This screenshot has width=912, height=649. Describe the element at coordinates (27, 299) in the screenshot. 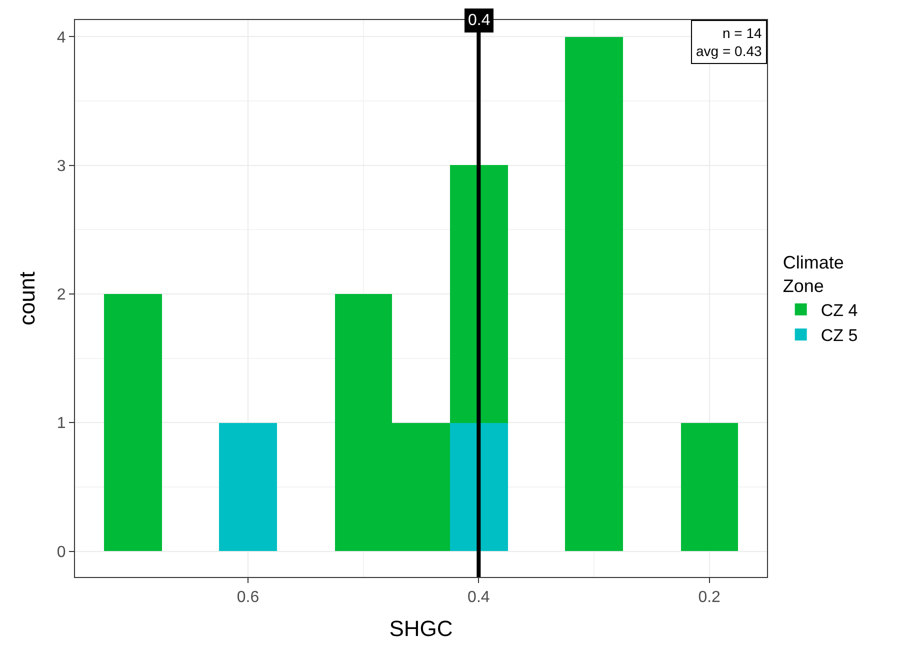

I see `y-axis-title: count` at that location.